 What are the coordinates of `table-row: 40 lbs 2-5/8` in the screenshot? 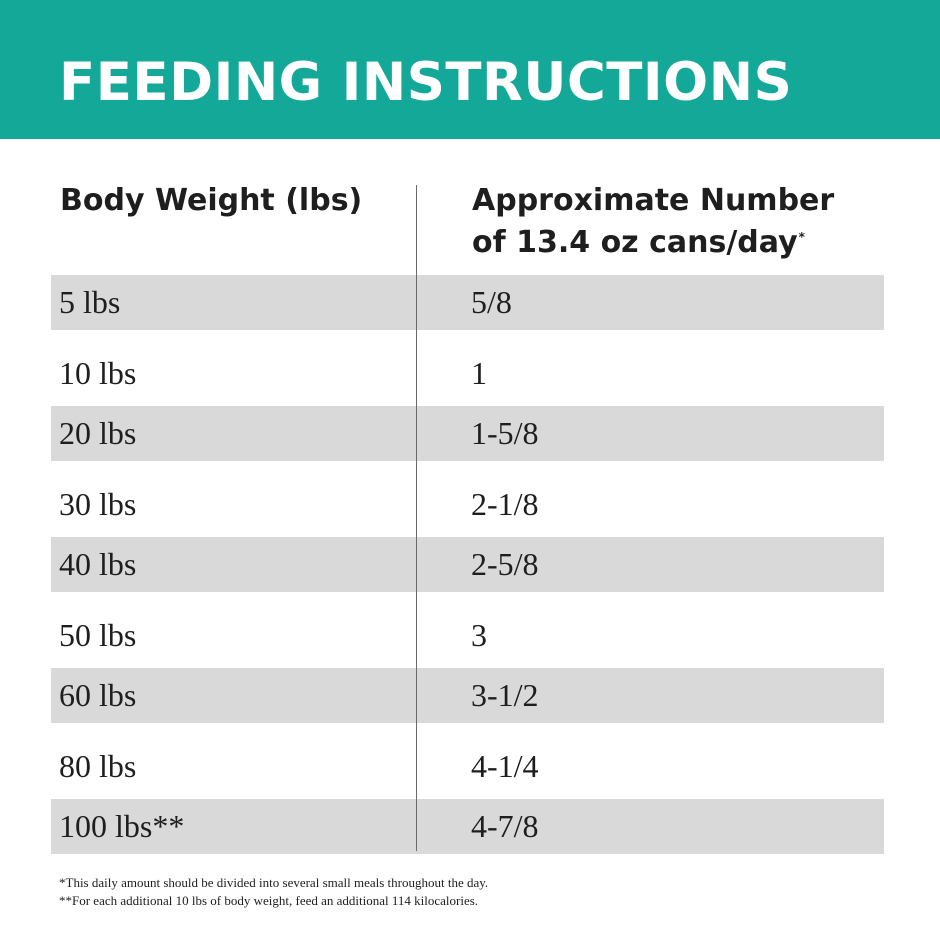 It's located at (467, 564).